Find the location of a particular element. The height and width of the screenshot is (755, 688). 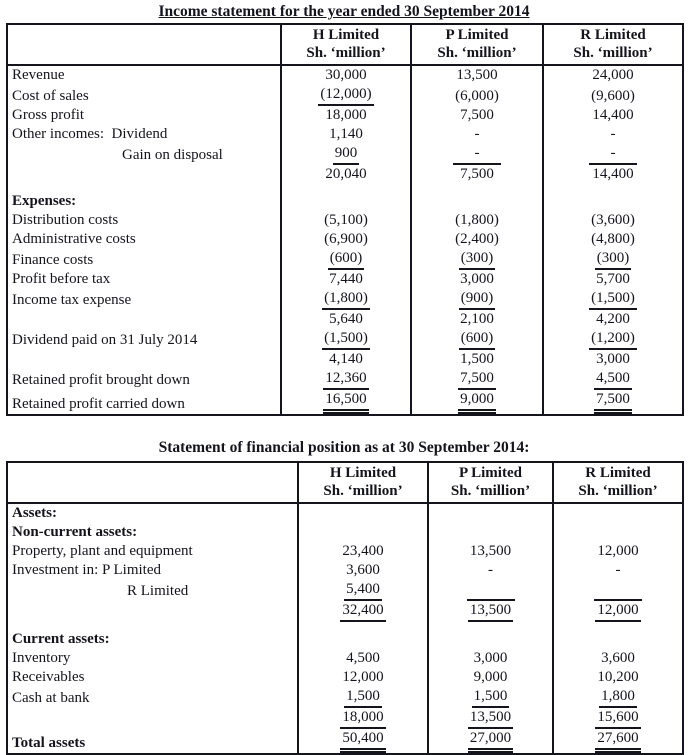

cell-value: 900 is located at coordinates (346, 154).